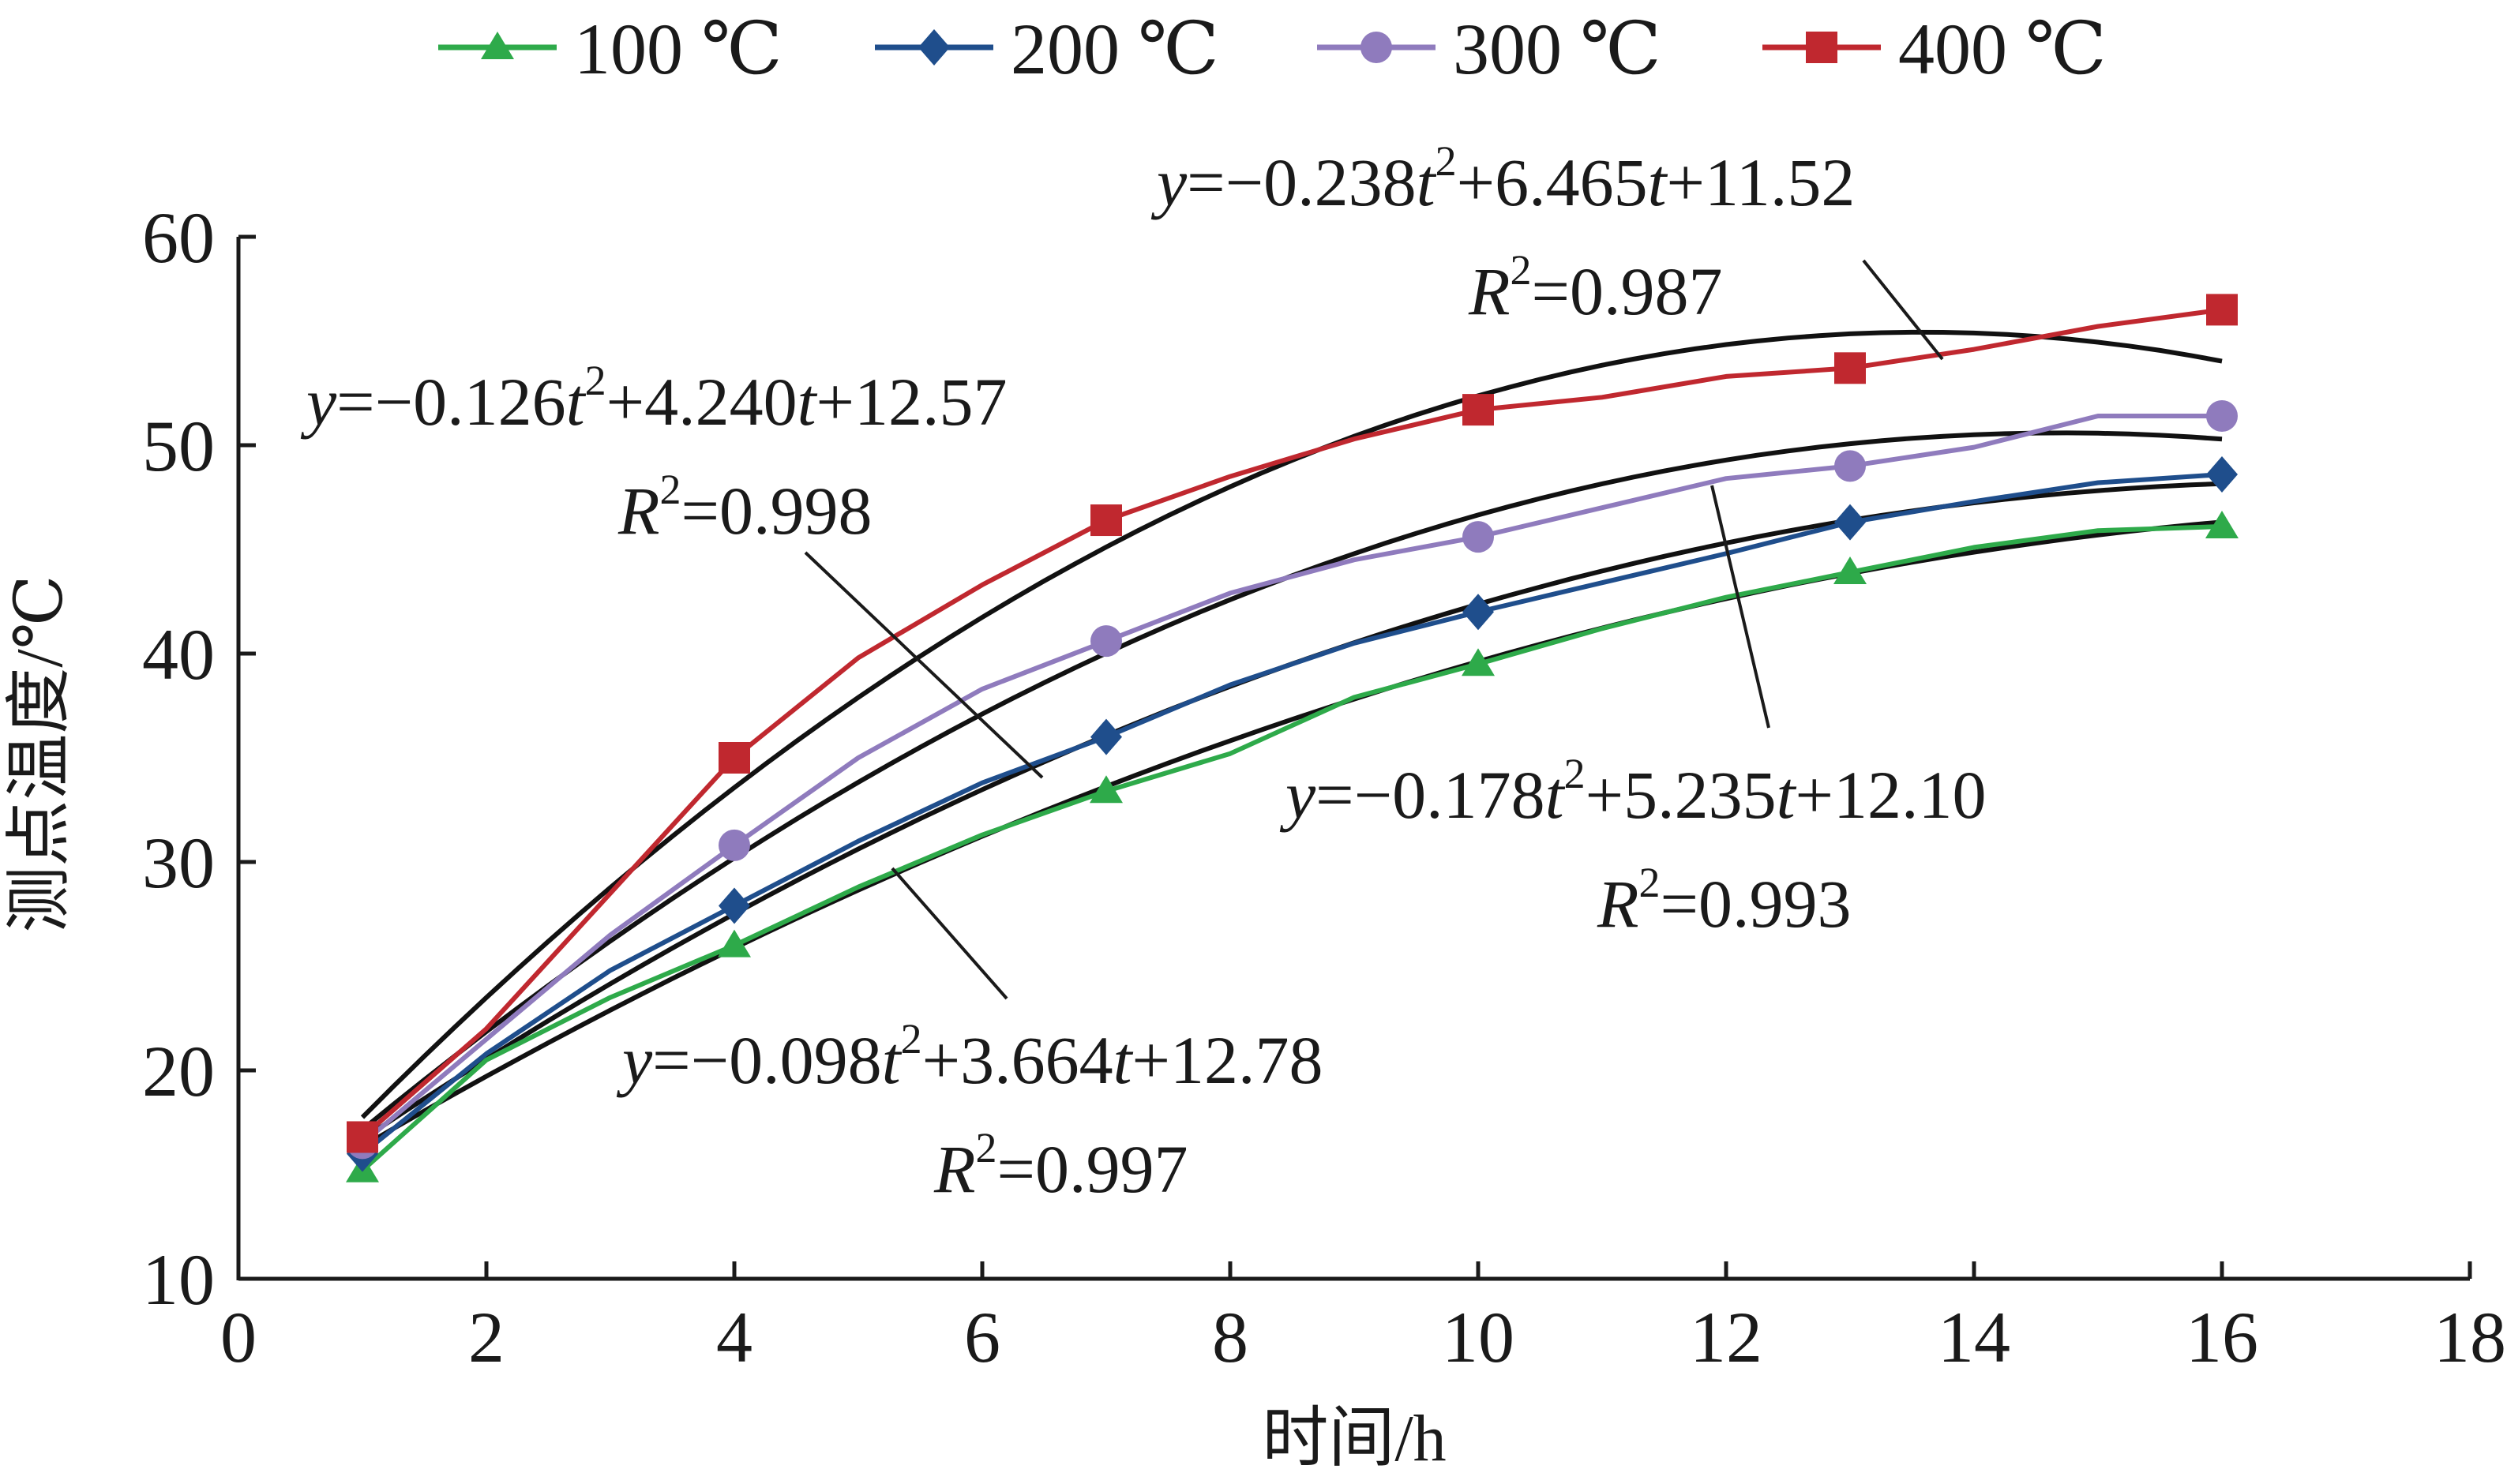  Describe the element at coordinates (1115, 49) in the screenshot. I see `legend-label-1: 200 ℃` at that location.